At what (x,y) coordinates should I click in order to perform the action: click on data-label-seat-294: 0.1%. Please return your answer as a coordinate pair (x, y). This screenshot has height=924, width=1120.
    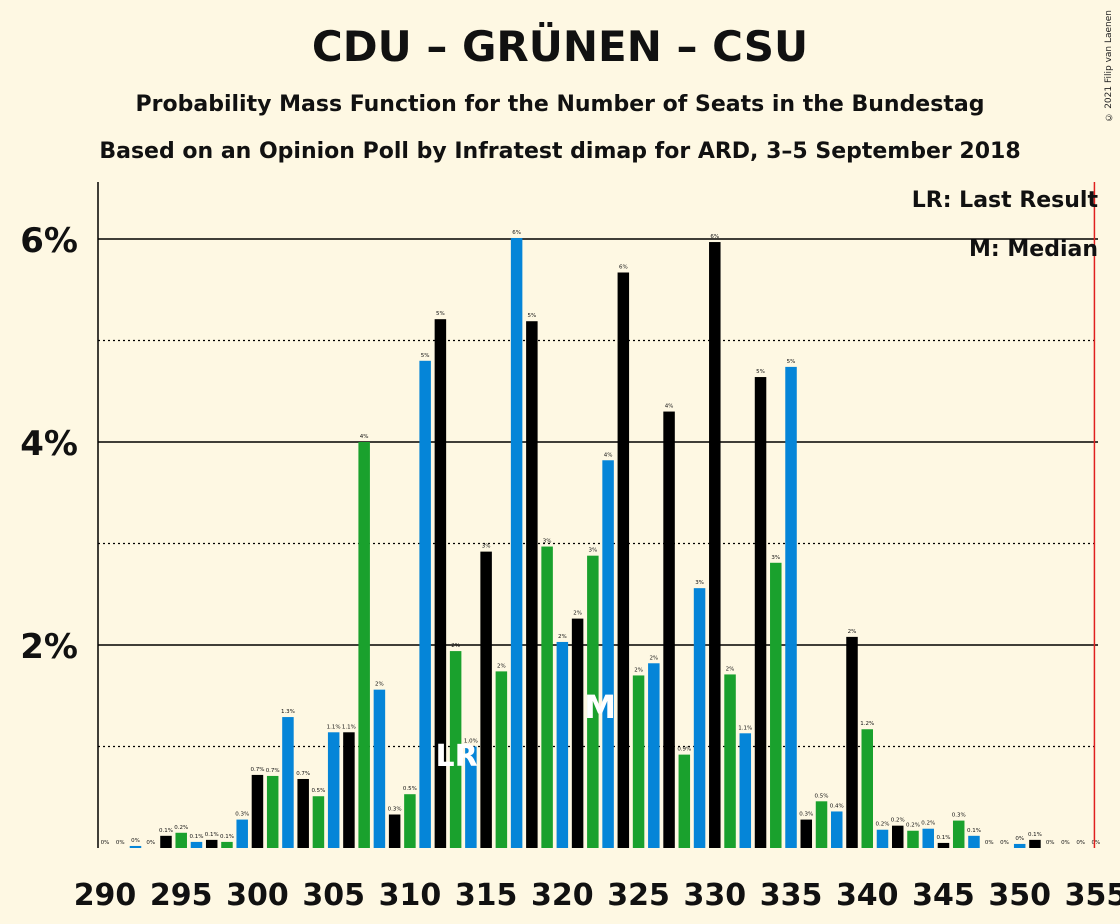
    Looking at the image, I should click on (166, 831).